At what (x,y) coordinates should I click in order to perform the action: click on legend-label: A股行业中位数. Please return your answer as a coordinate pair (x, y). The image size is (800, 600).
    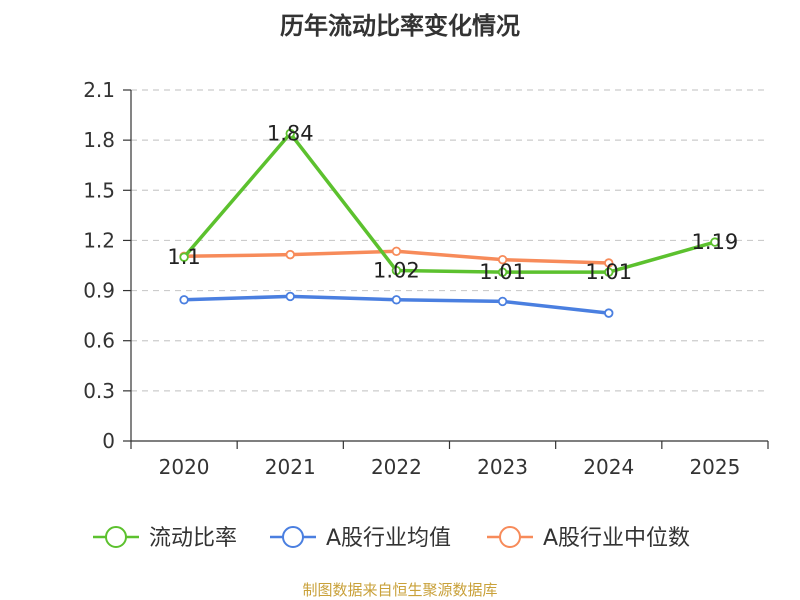
    Looking at the image, I should click on (616, 538).